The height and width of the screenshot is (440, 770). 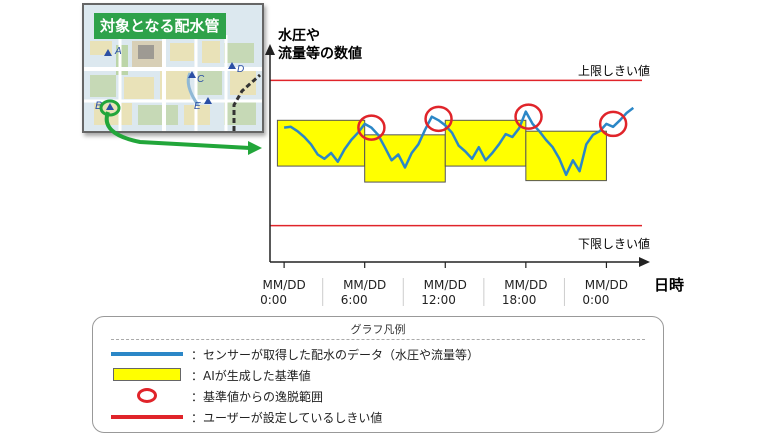 I want to click on x-axis-label: 日時, so click(x=669, y=285).